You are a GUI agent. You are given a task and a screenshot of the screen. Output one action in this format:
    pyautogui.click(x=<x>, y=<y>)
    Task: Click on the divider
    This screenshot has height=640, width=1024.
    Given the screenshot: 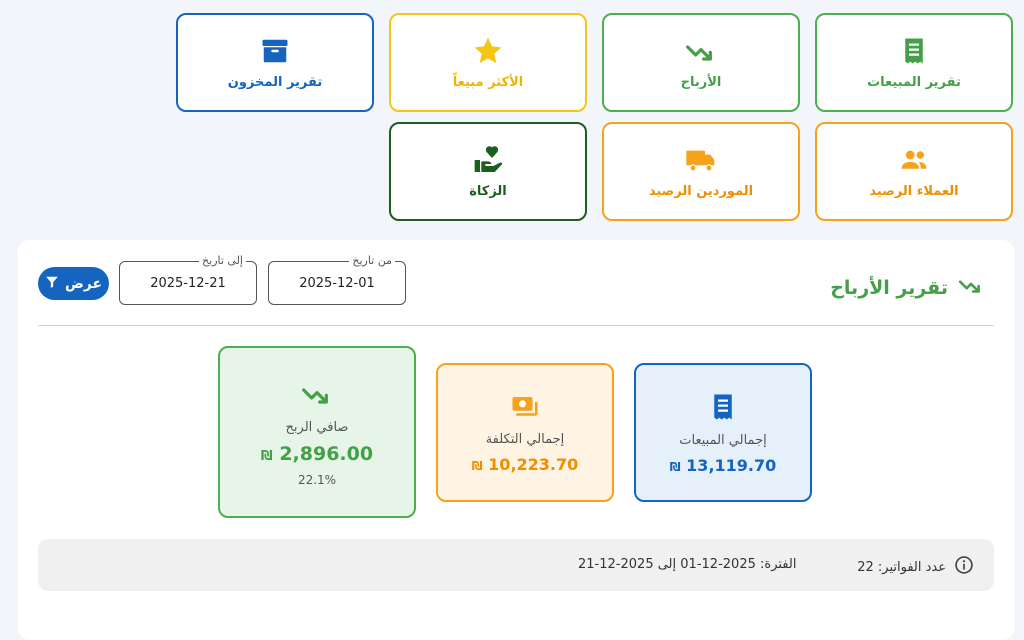 What is the action you would take?
    pyautogui.click(x=516, y=325)
    